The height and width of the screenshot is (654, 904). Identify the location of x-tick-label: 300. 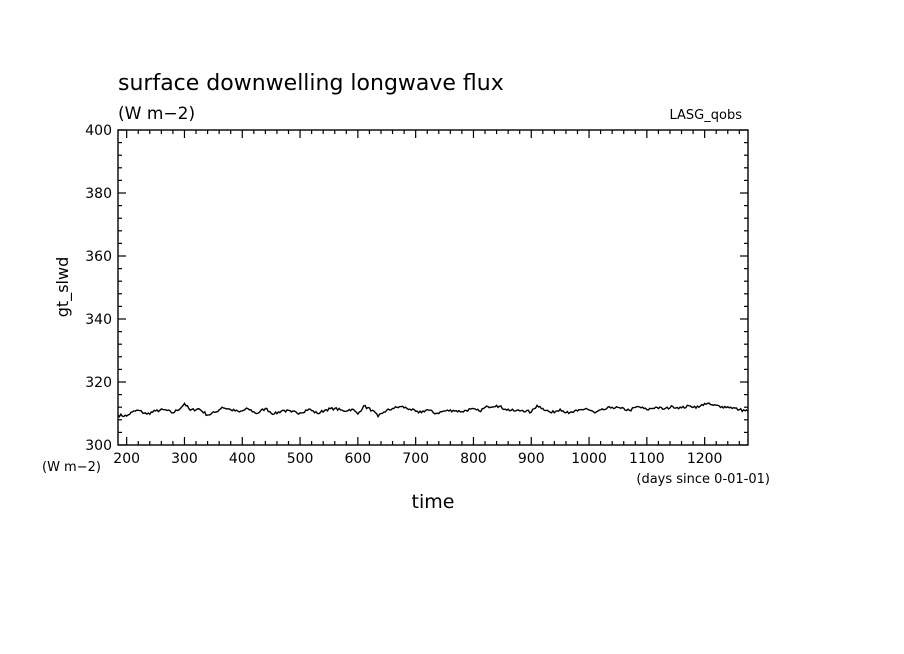
(184, 459).